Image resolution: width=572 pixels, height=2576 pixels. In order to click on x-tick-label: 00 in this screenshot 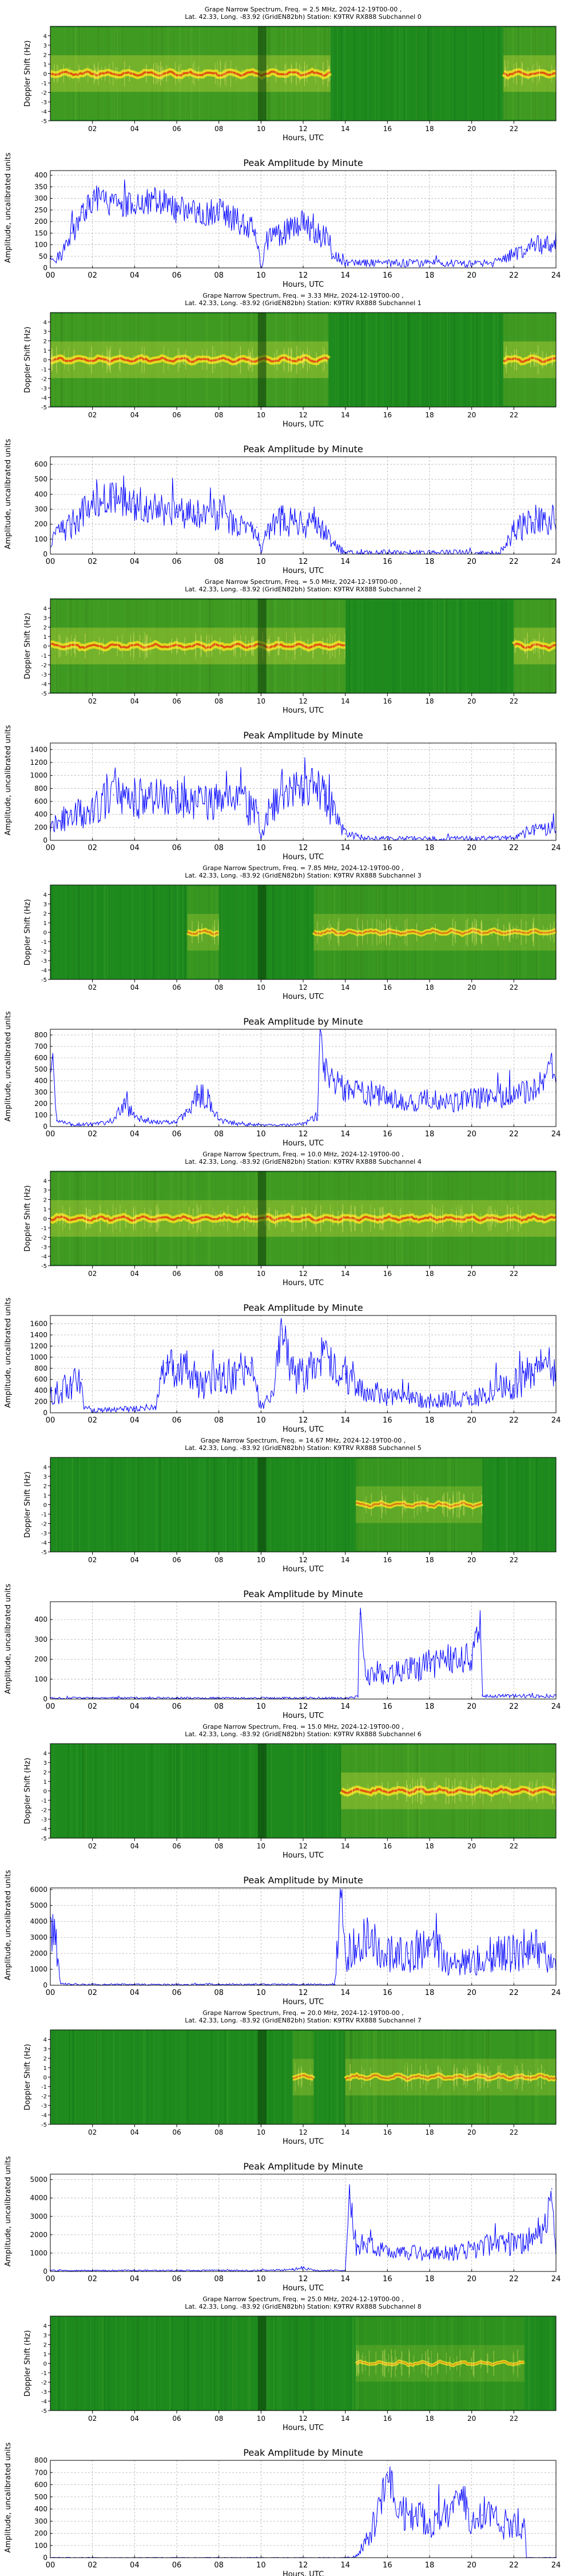, I will do `click(50, 1706)`.